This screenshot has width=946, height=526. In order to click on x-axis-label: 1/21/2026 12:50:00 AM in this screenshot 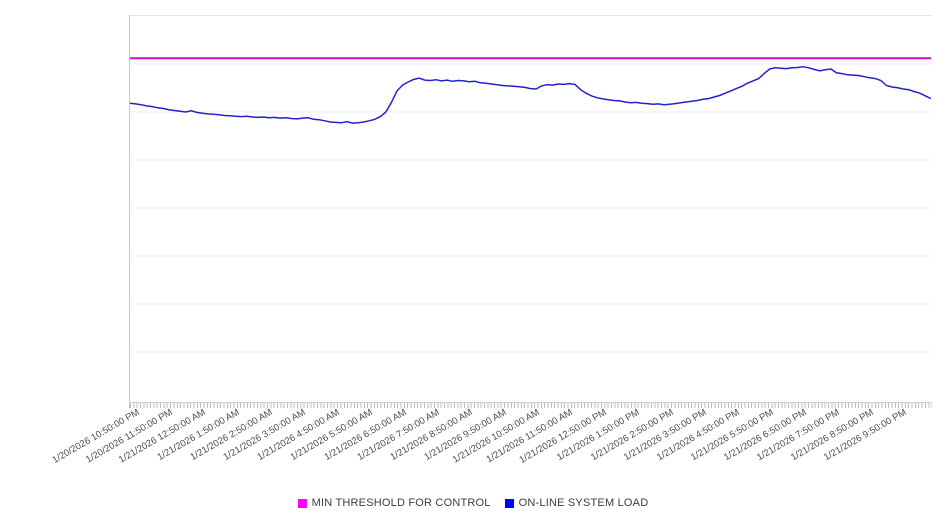, I will do `click(162, 436)`.